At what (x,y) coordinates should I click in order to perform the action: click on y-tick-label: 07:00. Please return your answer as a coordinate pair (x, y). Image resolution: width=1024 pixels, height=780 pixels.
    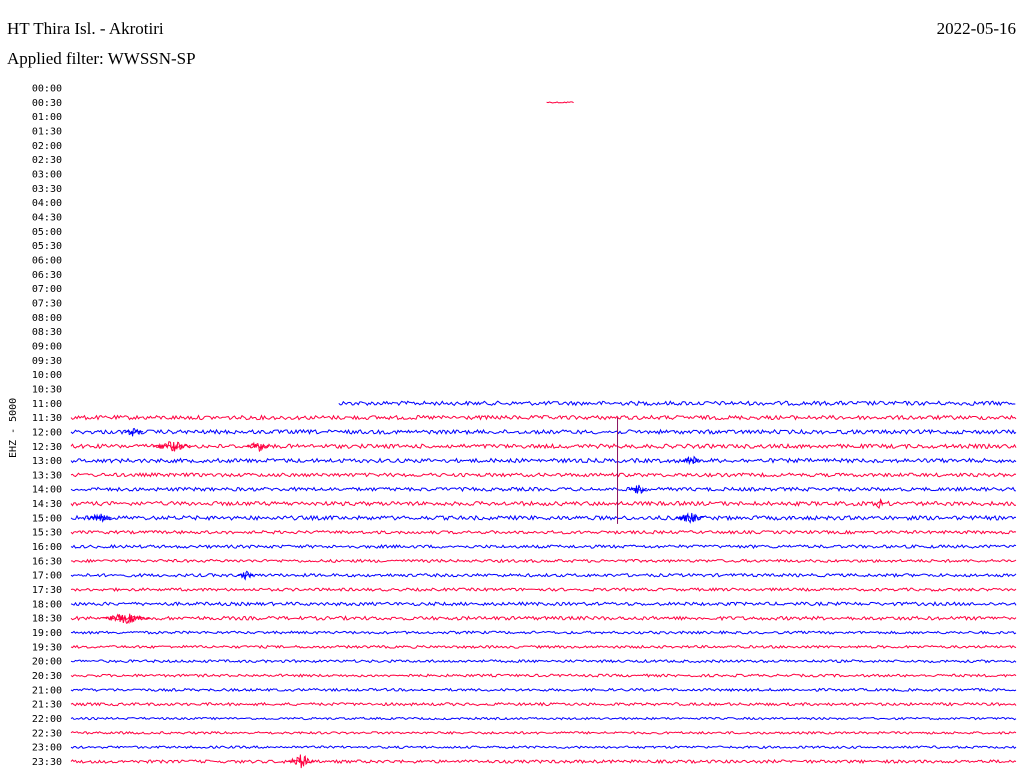
    Looking at the image, I should click on (47, 289).